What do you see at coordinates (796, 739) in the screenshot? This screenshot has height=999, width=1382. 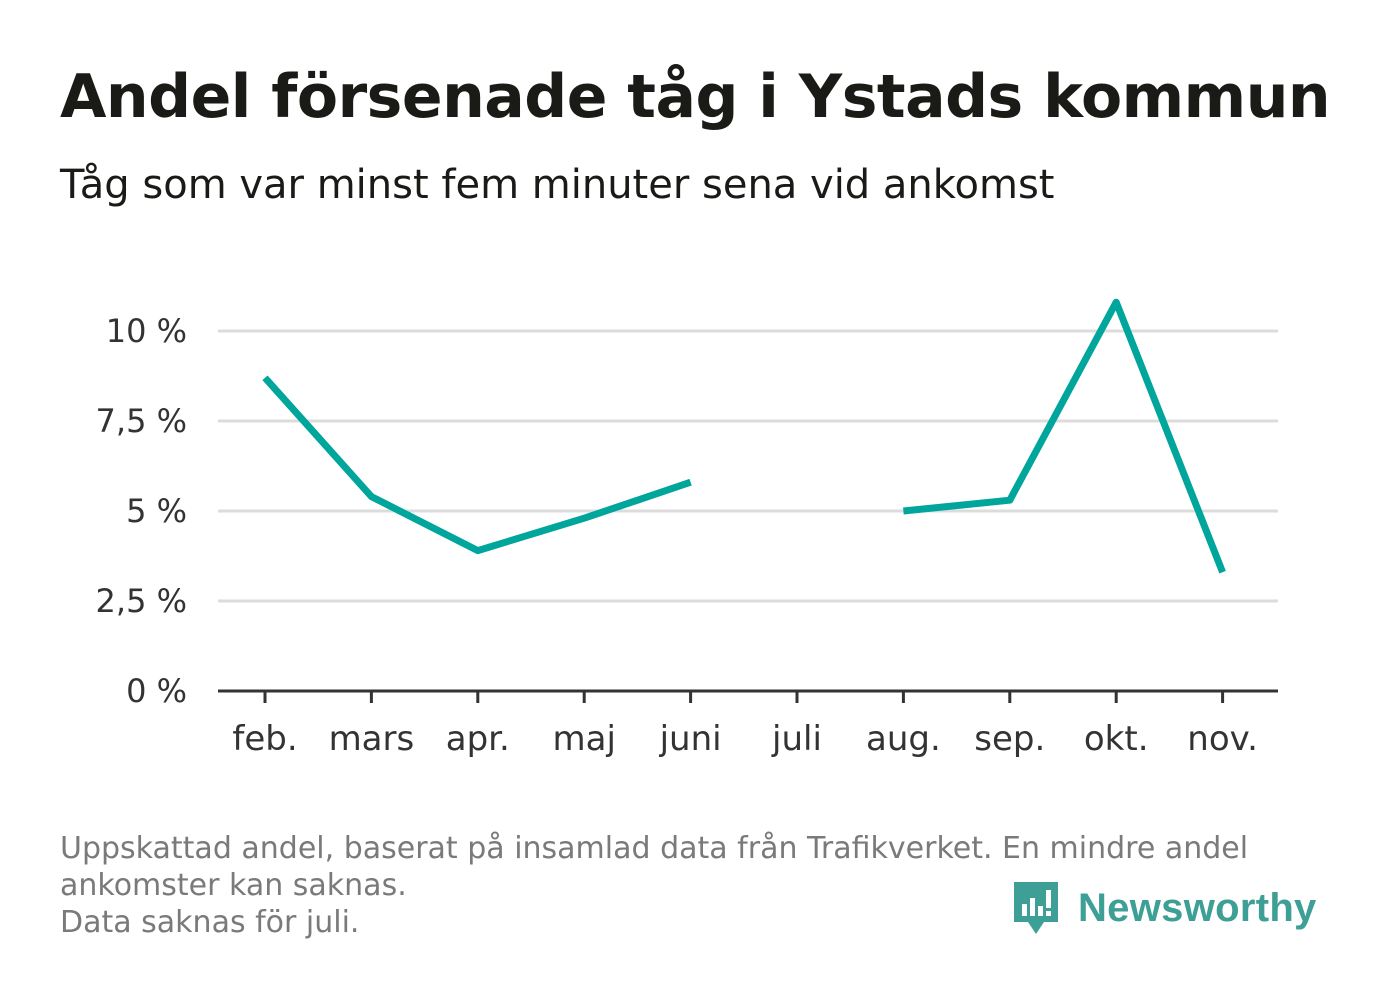 I see `x-tick-label: juli` at bounding box center [796, 739].